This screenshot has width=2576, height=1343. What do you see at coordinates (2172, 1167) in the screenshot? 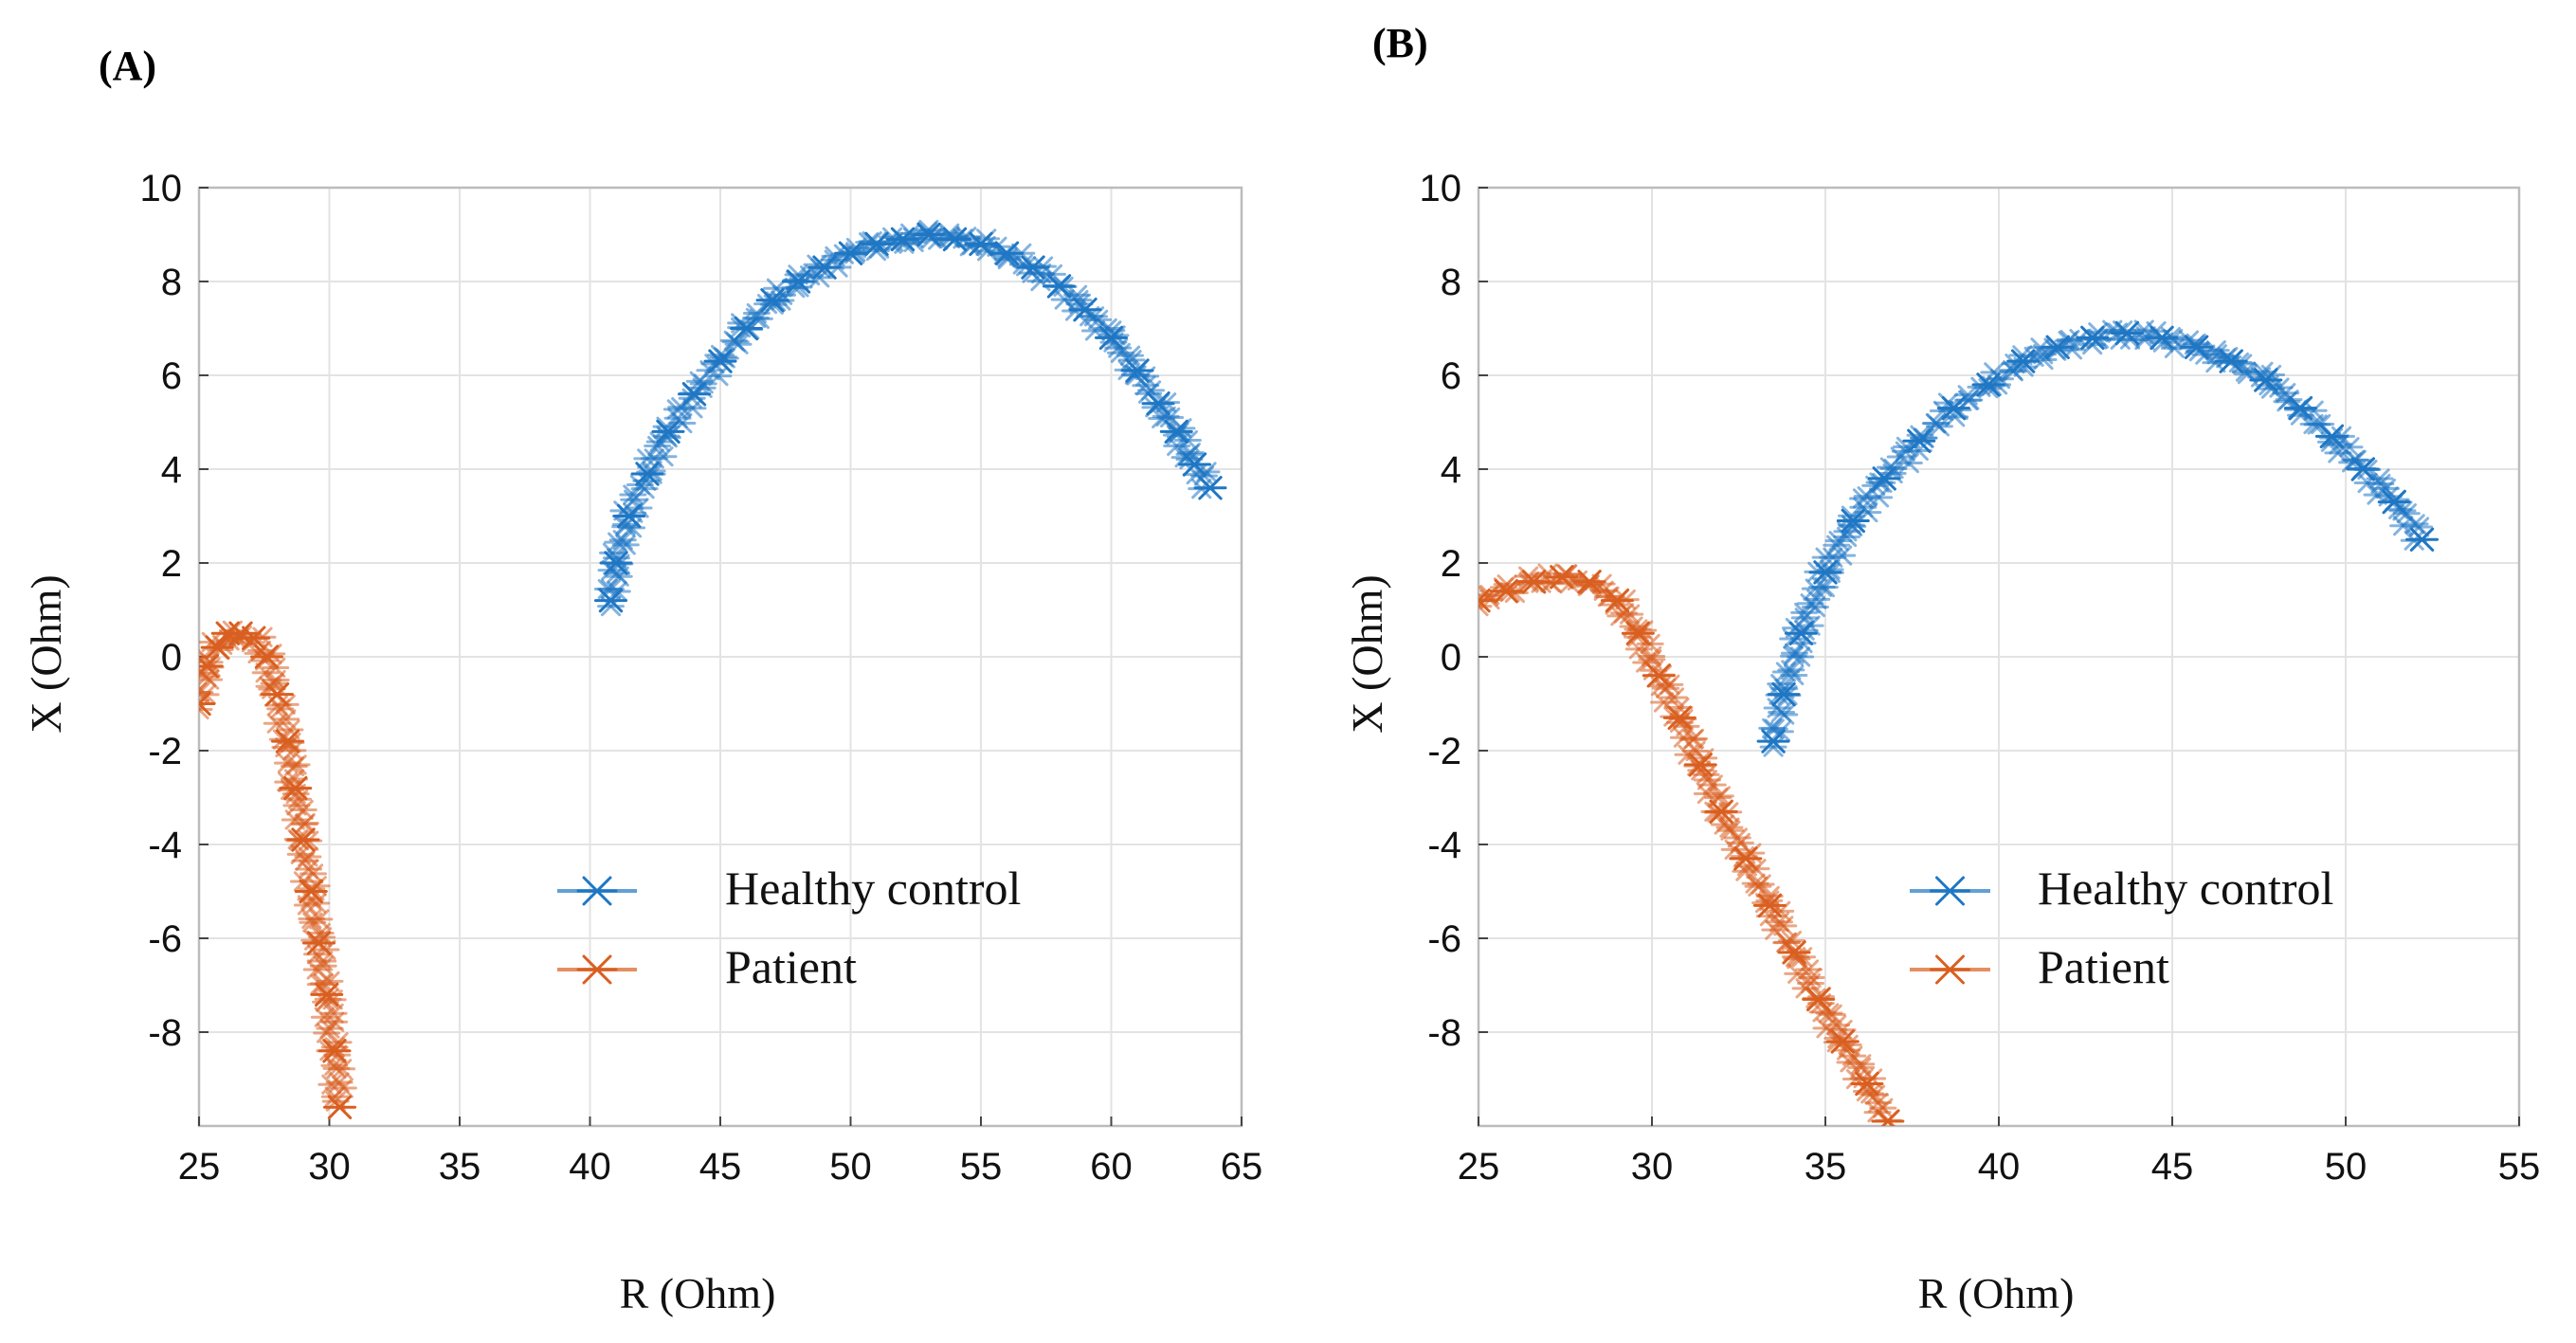
I see `x-tick-label: 45` at bounding box center [2172, 1167].